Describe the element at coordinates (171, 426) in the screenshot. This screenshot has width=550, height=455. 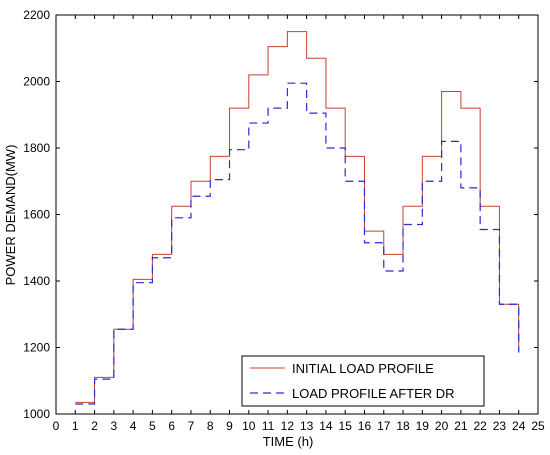
I see `x-tick-label: 6` at that location.